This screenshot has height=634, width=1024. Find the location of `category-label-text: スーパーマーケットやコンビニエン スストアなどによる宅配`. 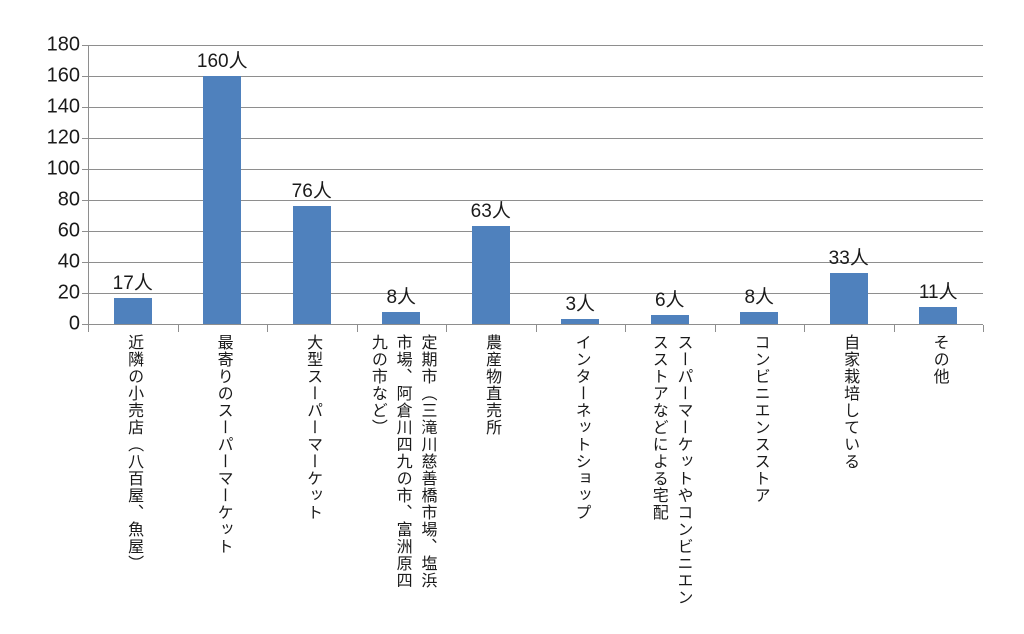

category-label-text: スーパーマーケットやコンビニエン スストアなどによる宅配 is located at coordinates (670, 470).